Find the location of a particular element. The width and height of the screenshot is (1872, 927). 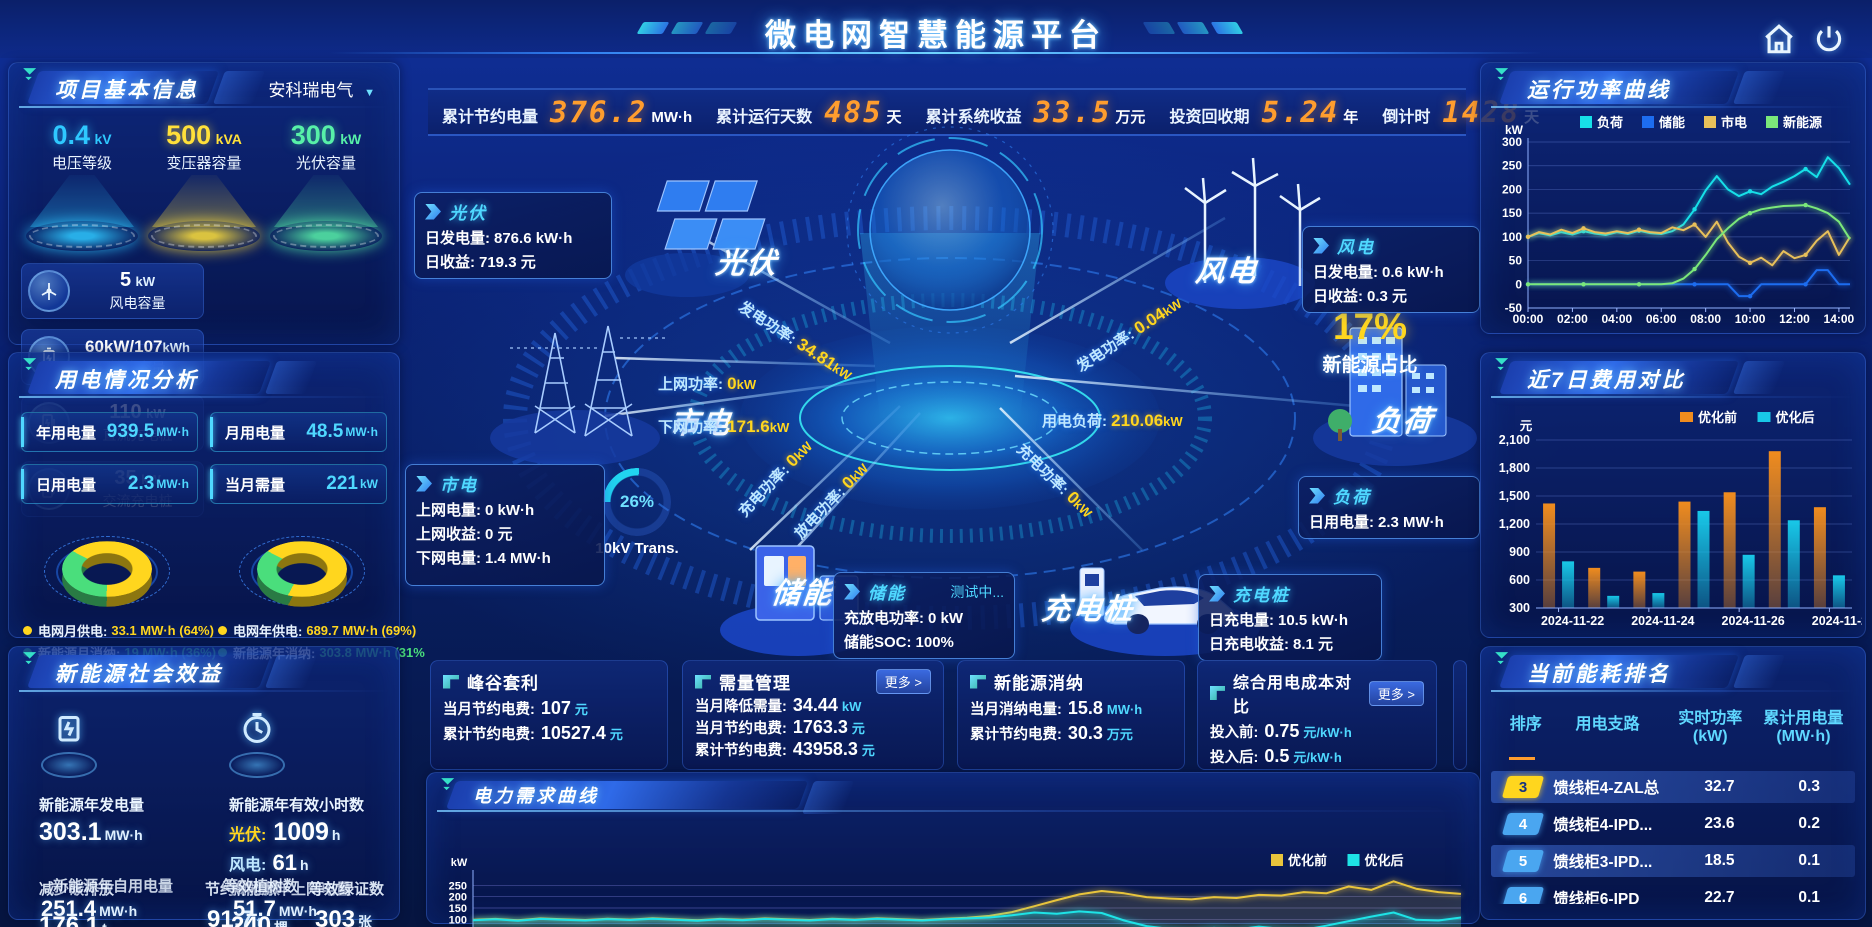

capacity-cones: 0.4 kV 电压等级 500 kVA 变压器容量 300 kW 光伏容量 is located at coordinates (204, 180).